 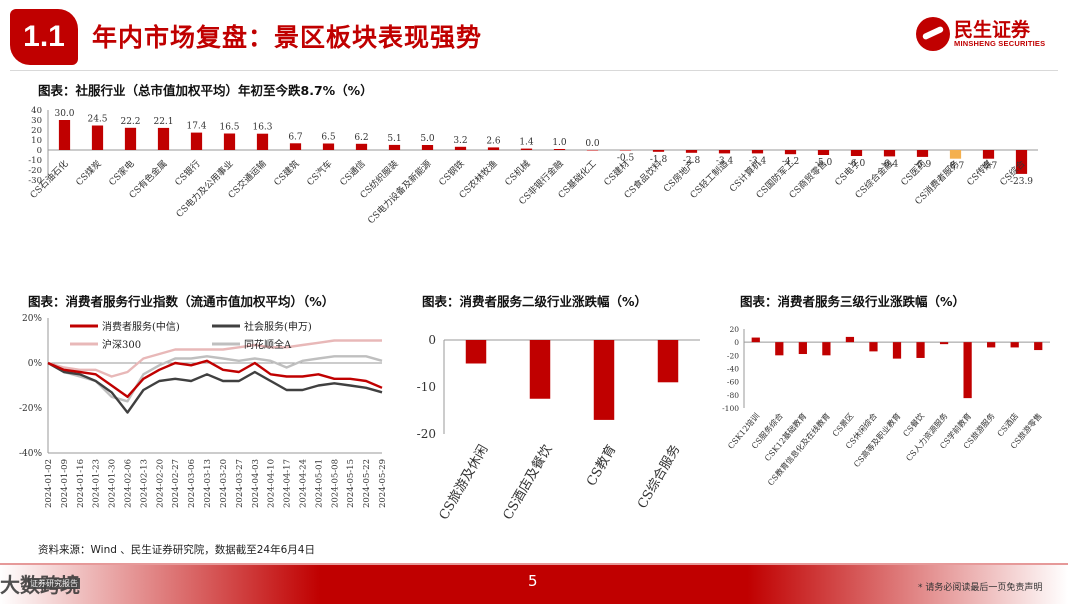 I want to click on data-label: 24.5, so click(x=97, y=120).